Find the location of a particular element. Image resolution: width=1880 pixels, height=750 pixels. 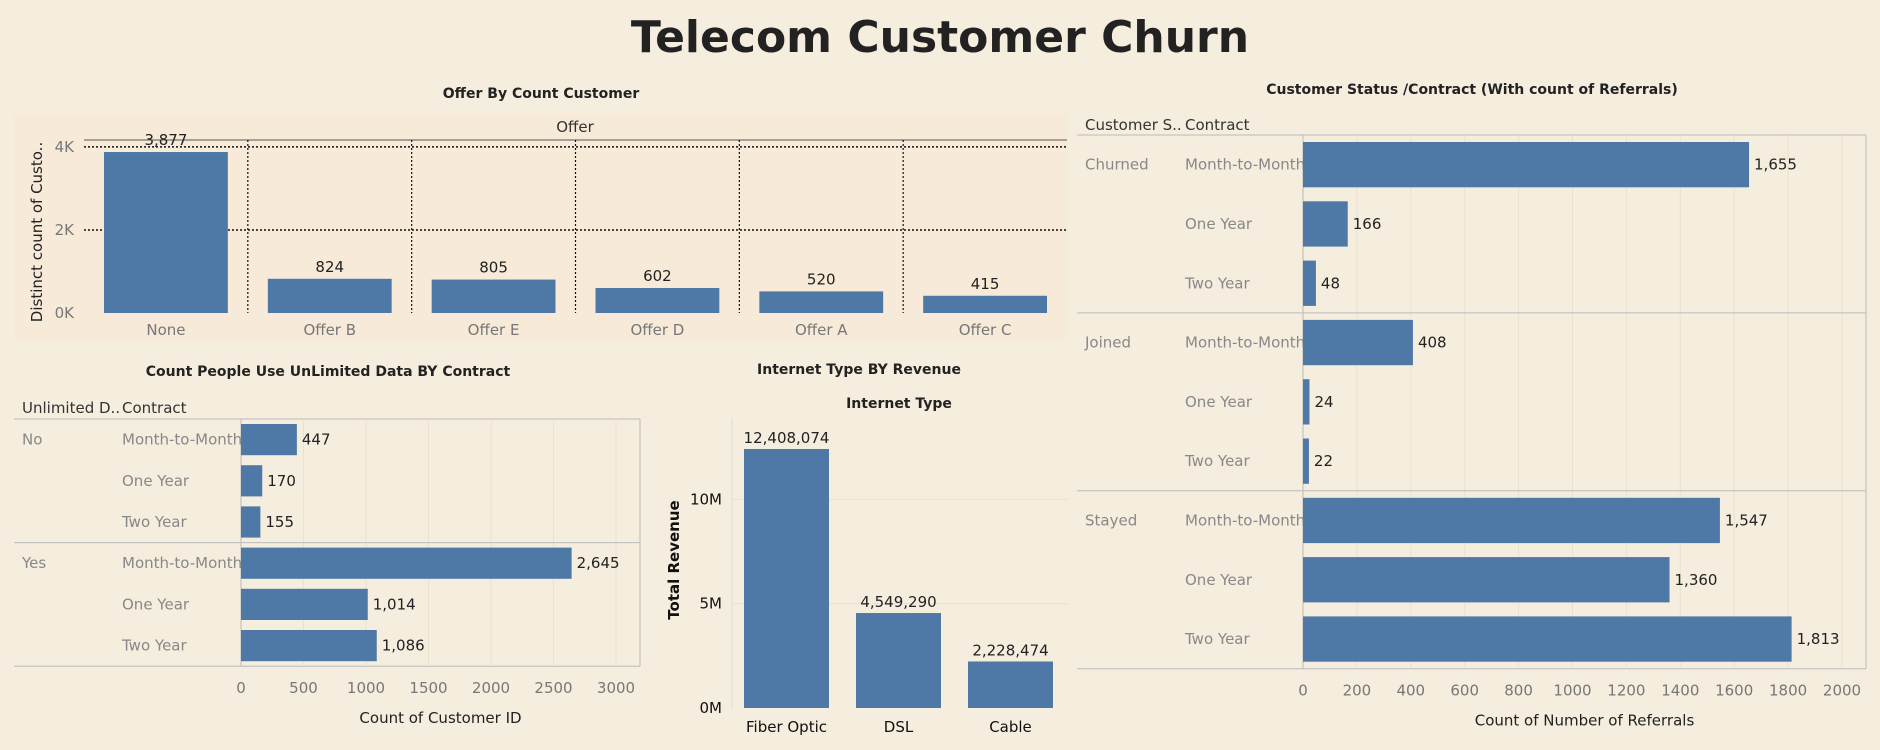

bar-offer-c is located at coordinates (985, 304).